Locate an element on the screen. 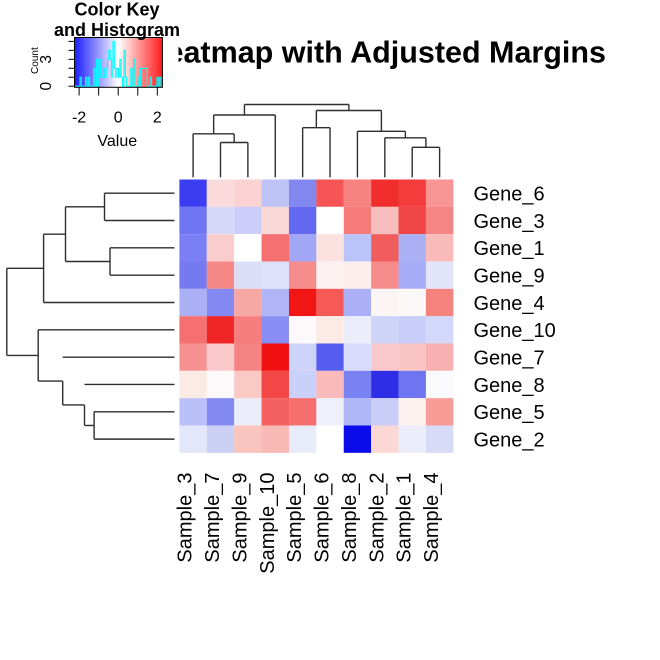 The width and height of the screenshot is (660, 660). svg-text: Gene_8 is located at coordinates (509, 386).